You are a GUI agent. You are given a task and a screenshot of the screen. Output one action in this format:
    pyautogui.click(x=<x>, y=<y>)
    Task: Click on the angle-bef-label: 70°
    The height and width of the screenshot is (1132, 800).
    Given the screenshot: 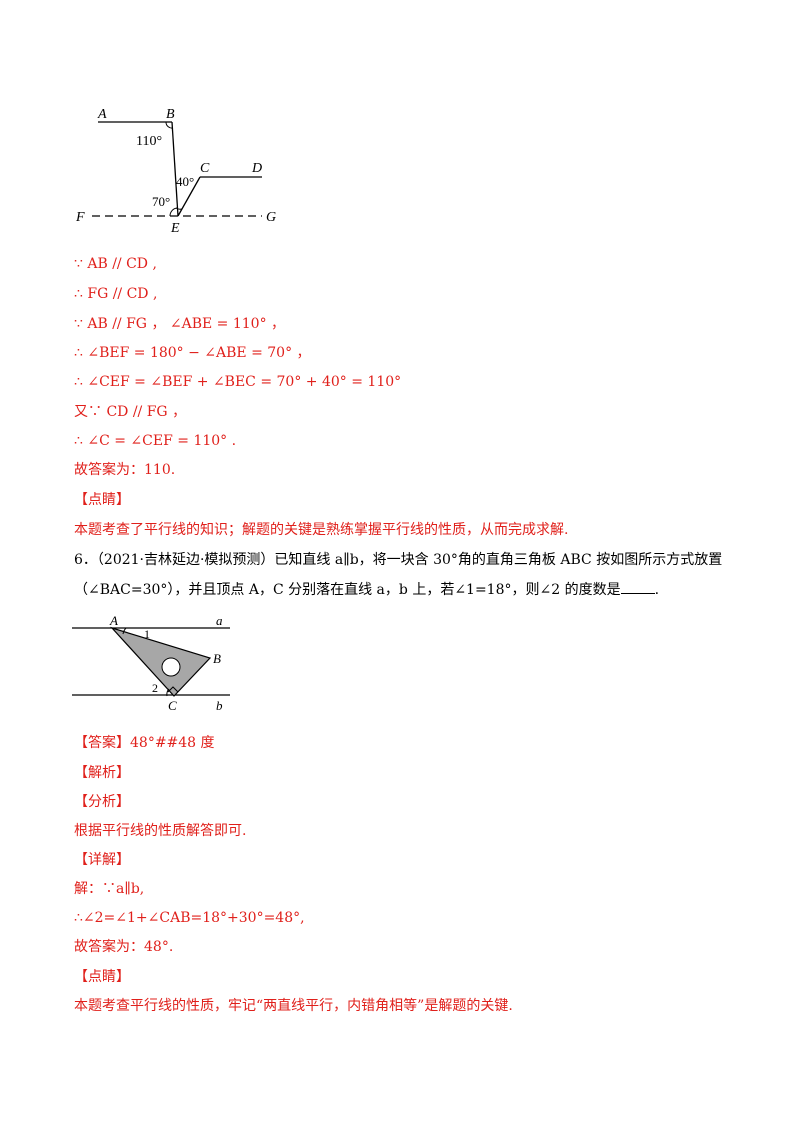 What is the action you would take?
    pyautogui.click(x=161, y=201)
    